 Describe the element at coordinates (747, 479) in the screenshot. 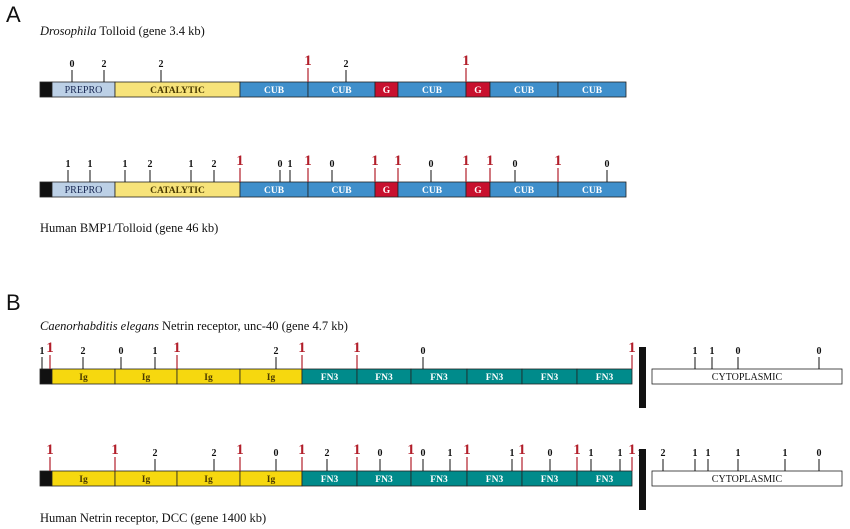

I see `domain-label-cytoplasmic: CYTOPLASMIC` at that location.